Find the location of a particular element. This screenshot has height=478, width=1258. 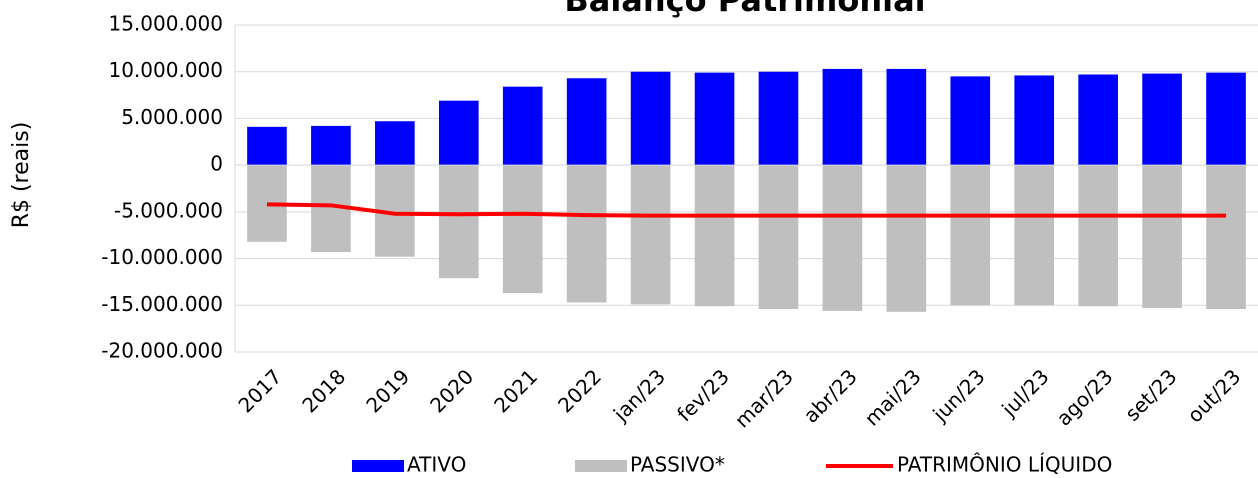

y-tick-label: 0 is located at coordinates (216, 164).